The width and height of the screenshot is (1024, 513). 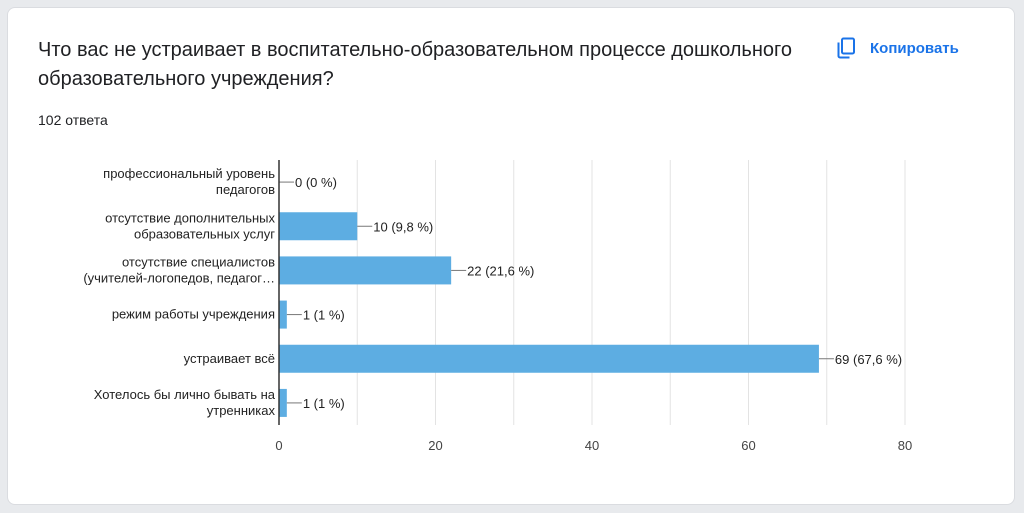 What do you see at coordinates (189, 181) in the screenshot?
I see `category-label: профессиональный уровень педагогов` at bounding box center [189, 181].